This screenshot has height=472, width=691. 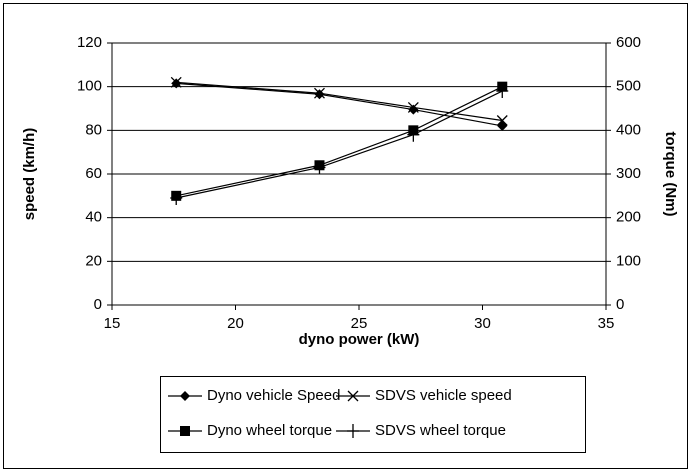 What do you see at coordinates (98, 304) in the screenshot?
I see `y-tick-label: 0` at bounding box center [98, 304].